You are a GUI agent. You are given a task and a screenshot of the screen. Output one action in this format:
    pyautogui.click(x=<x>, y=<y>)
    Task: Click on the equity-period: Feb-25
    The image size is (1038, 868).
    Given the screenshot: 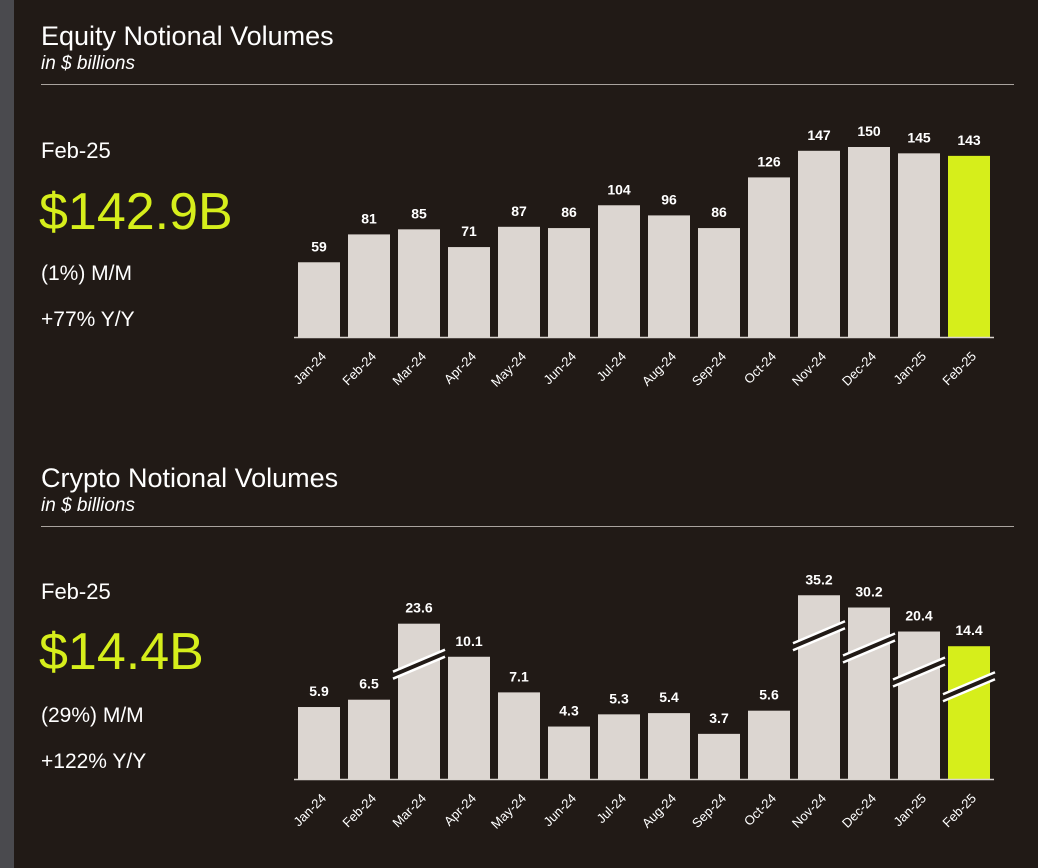 What is the action you would take?
    pyautogui.click(x=76, y=150)
    